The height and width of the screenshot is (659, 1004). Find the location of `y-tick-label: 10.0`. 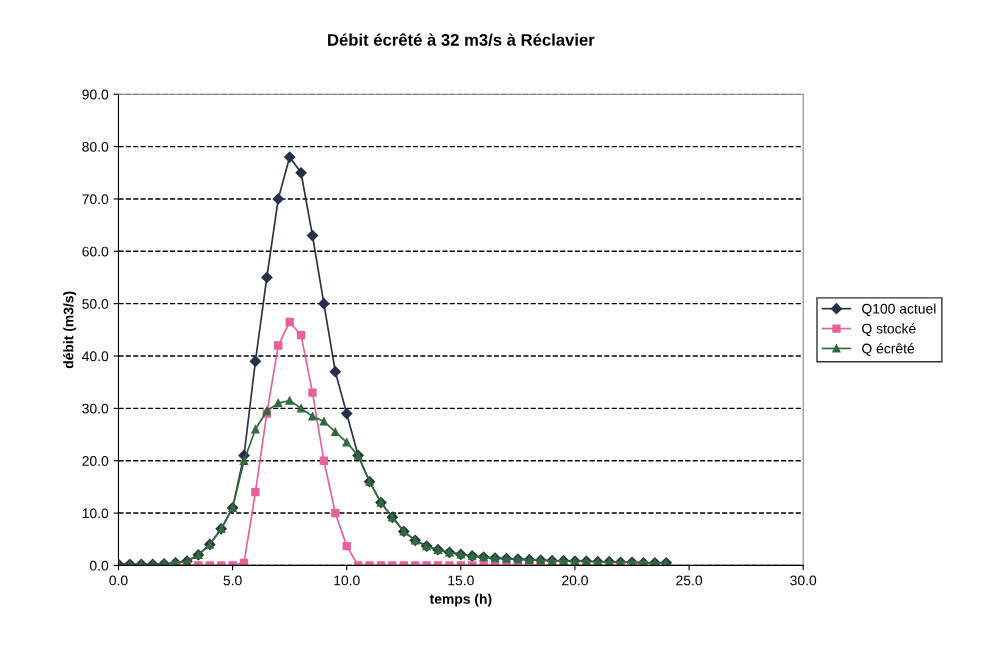

y-tick-label: 10.0 is located at coordinates (95, 513).